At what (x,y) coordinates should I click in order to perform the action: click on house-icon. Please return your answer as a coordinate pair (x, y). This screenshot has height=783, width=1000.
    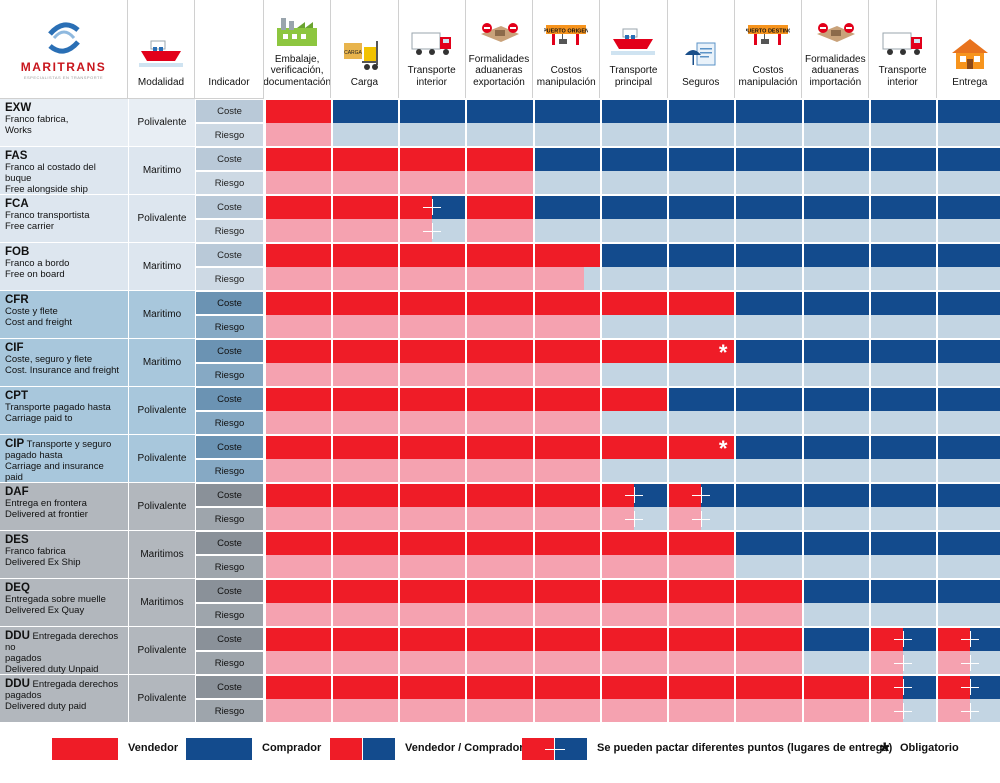
    Looking at the image, I should click on (970, 54).